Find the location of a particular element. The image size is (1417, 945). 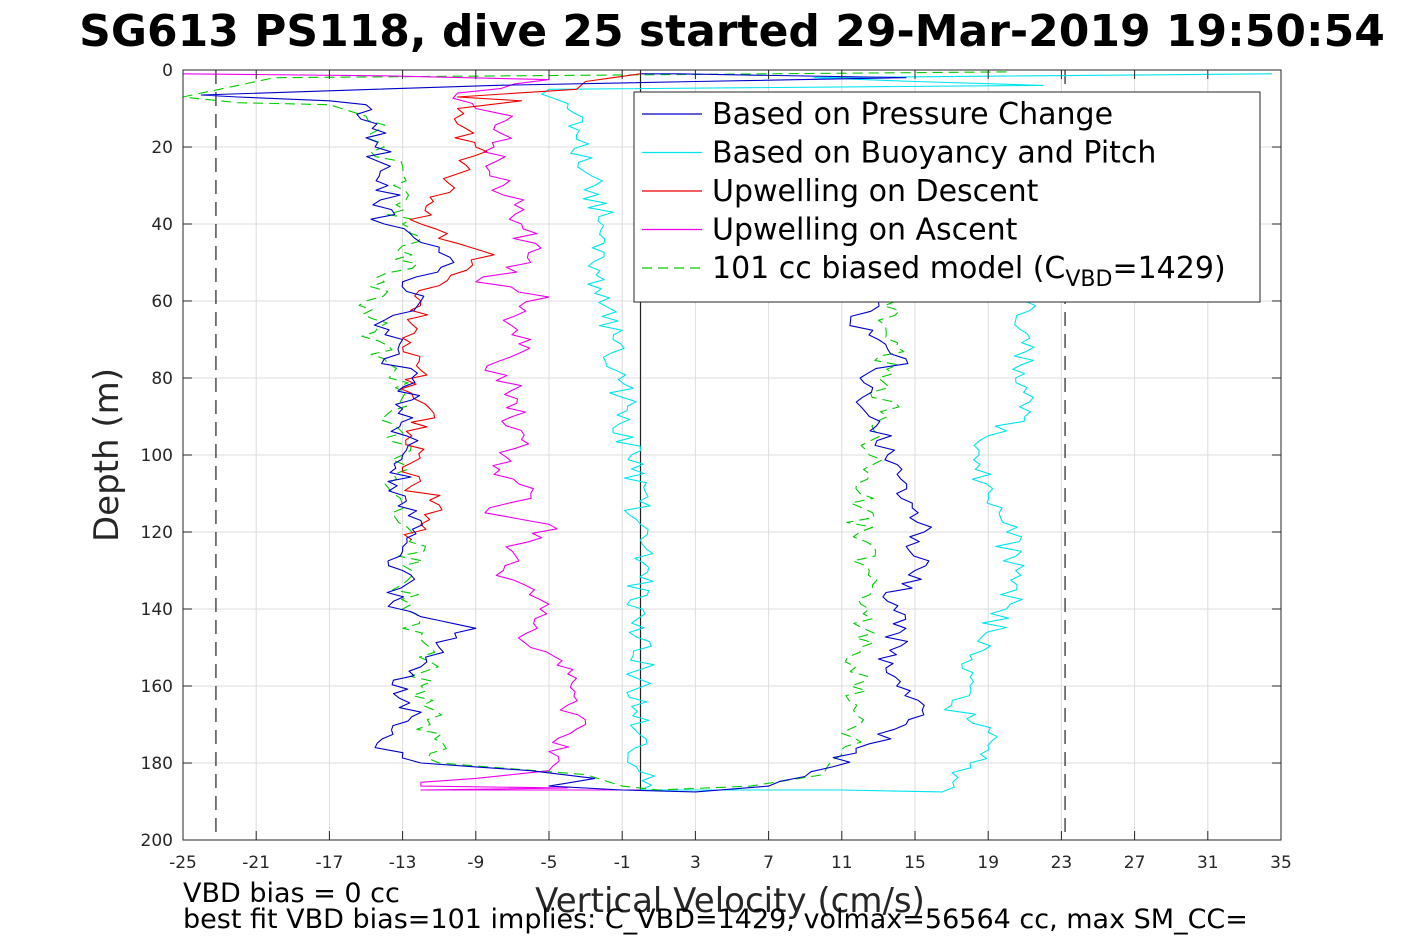

legend-label: Based on Buoyancy and Pitch is located at coordinates (934, 153).